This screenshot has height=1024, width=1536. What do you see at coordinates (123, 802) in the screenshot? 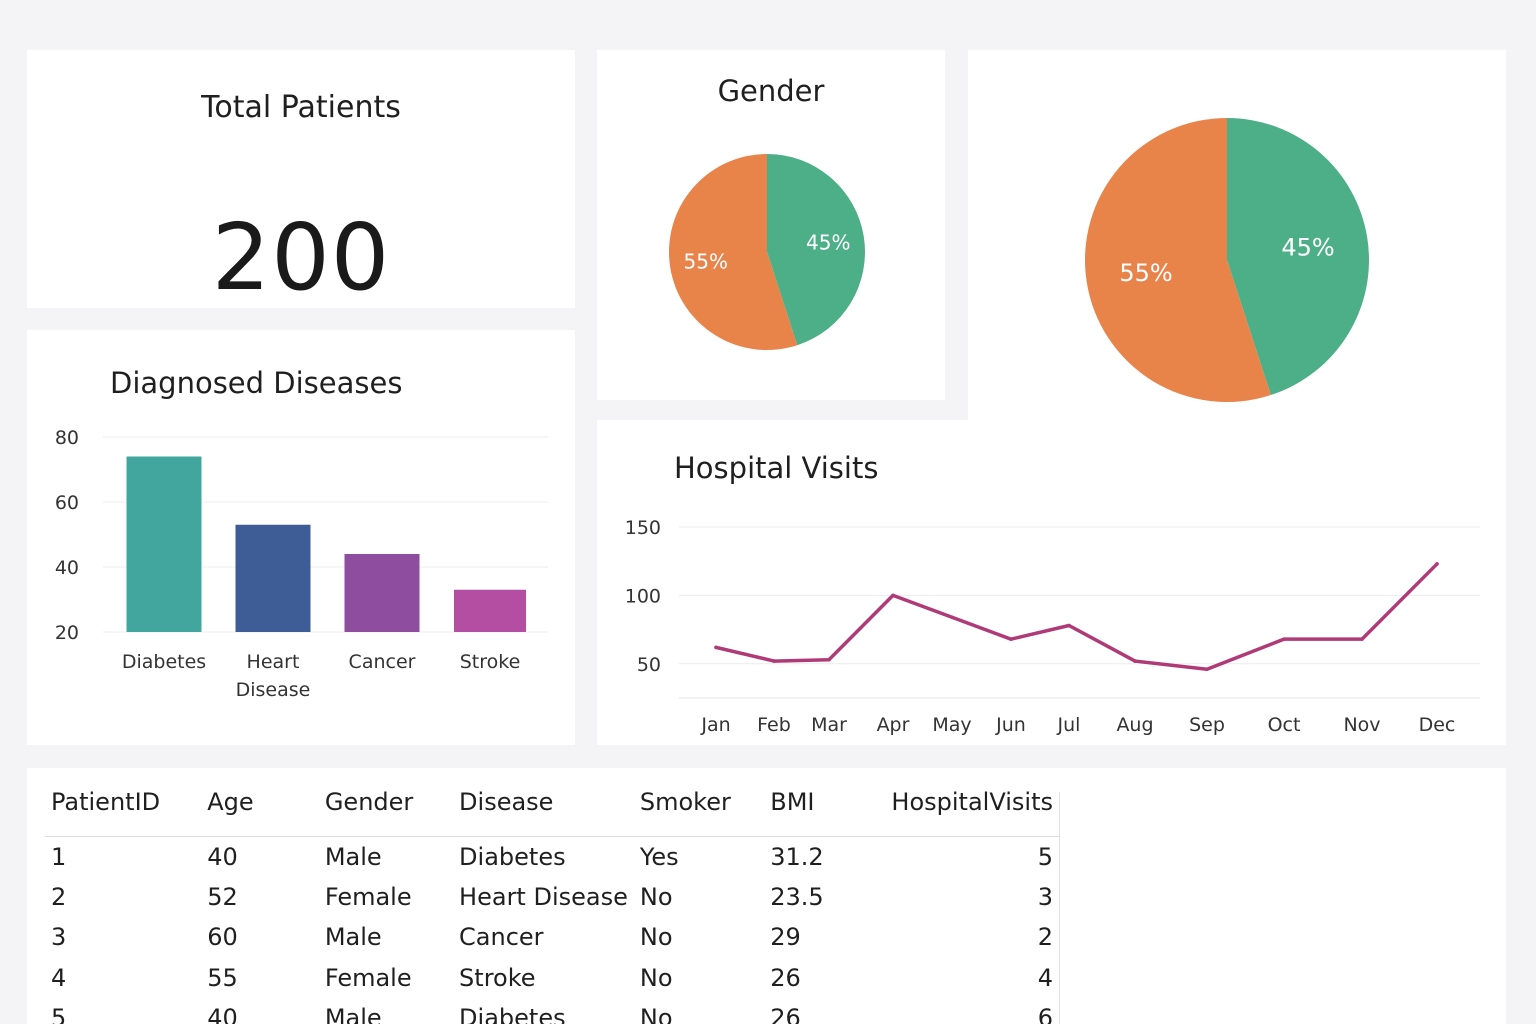
I see `column-header-patientid: PatientID` at bounding box center [123, 802].